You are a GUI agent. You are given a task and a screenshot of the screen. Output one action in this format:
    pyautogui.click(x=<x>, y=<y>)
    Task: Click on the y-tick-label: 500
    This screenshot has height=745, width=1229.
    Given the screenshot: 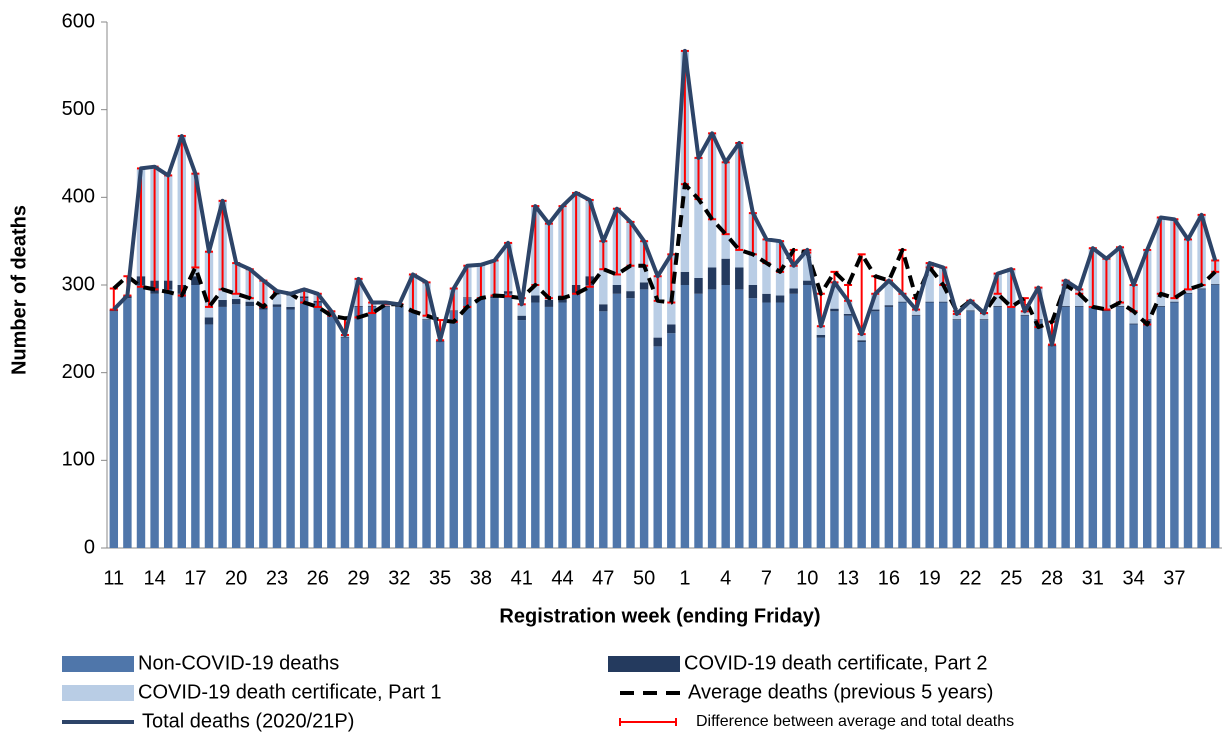 What is the action you would take?
    pyautogui.click(x=78, y=109)
    